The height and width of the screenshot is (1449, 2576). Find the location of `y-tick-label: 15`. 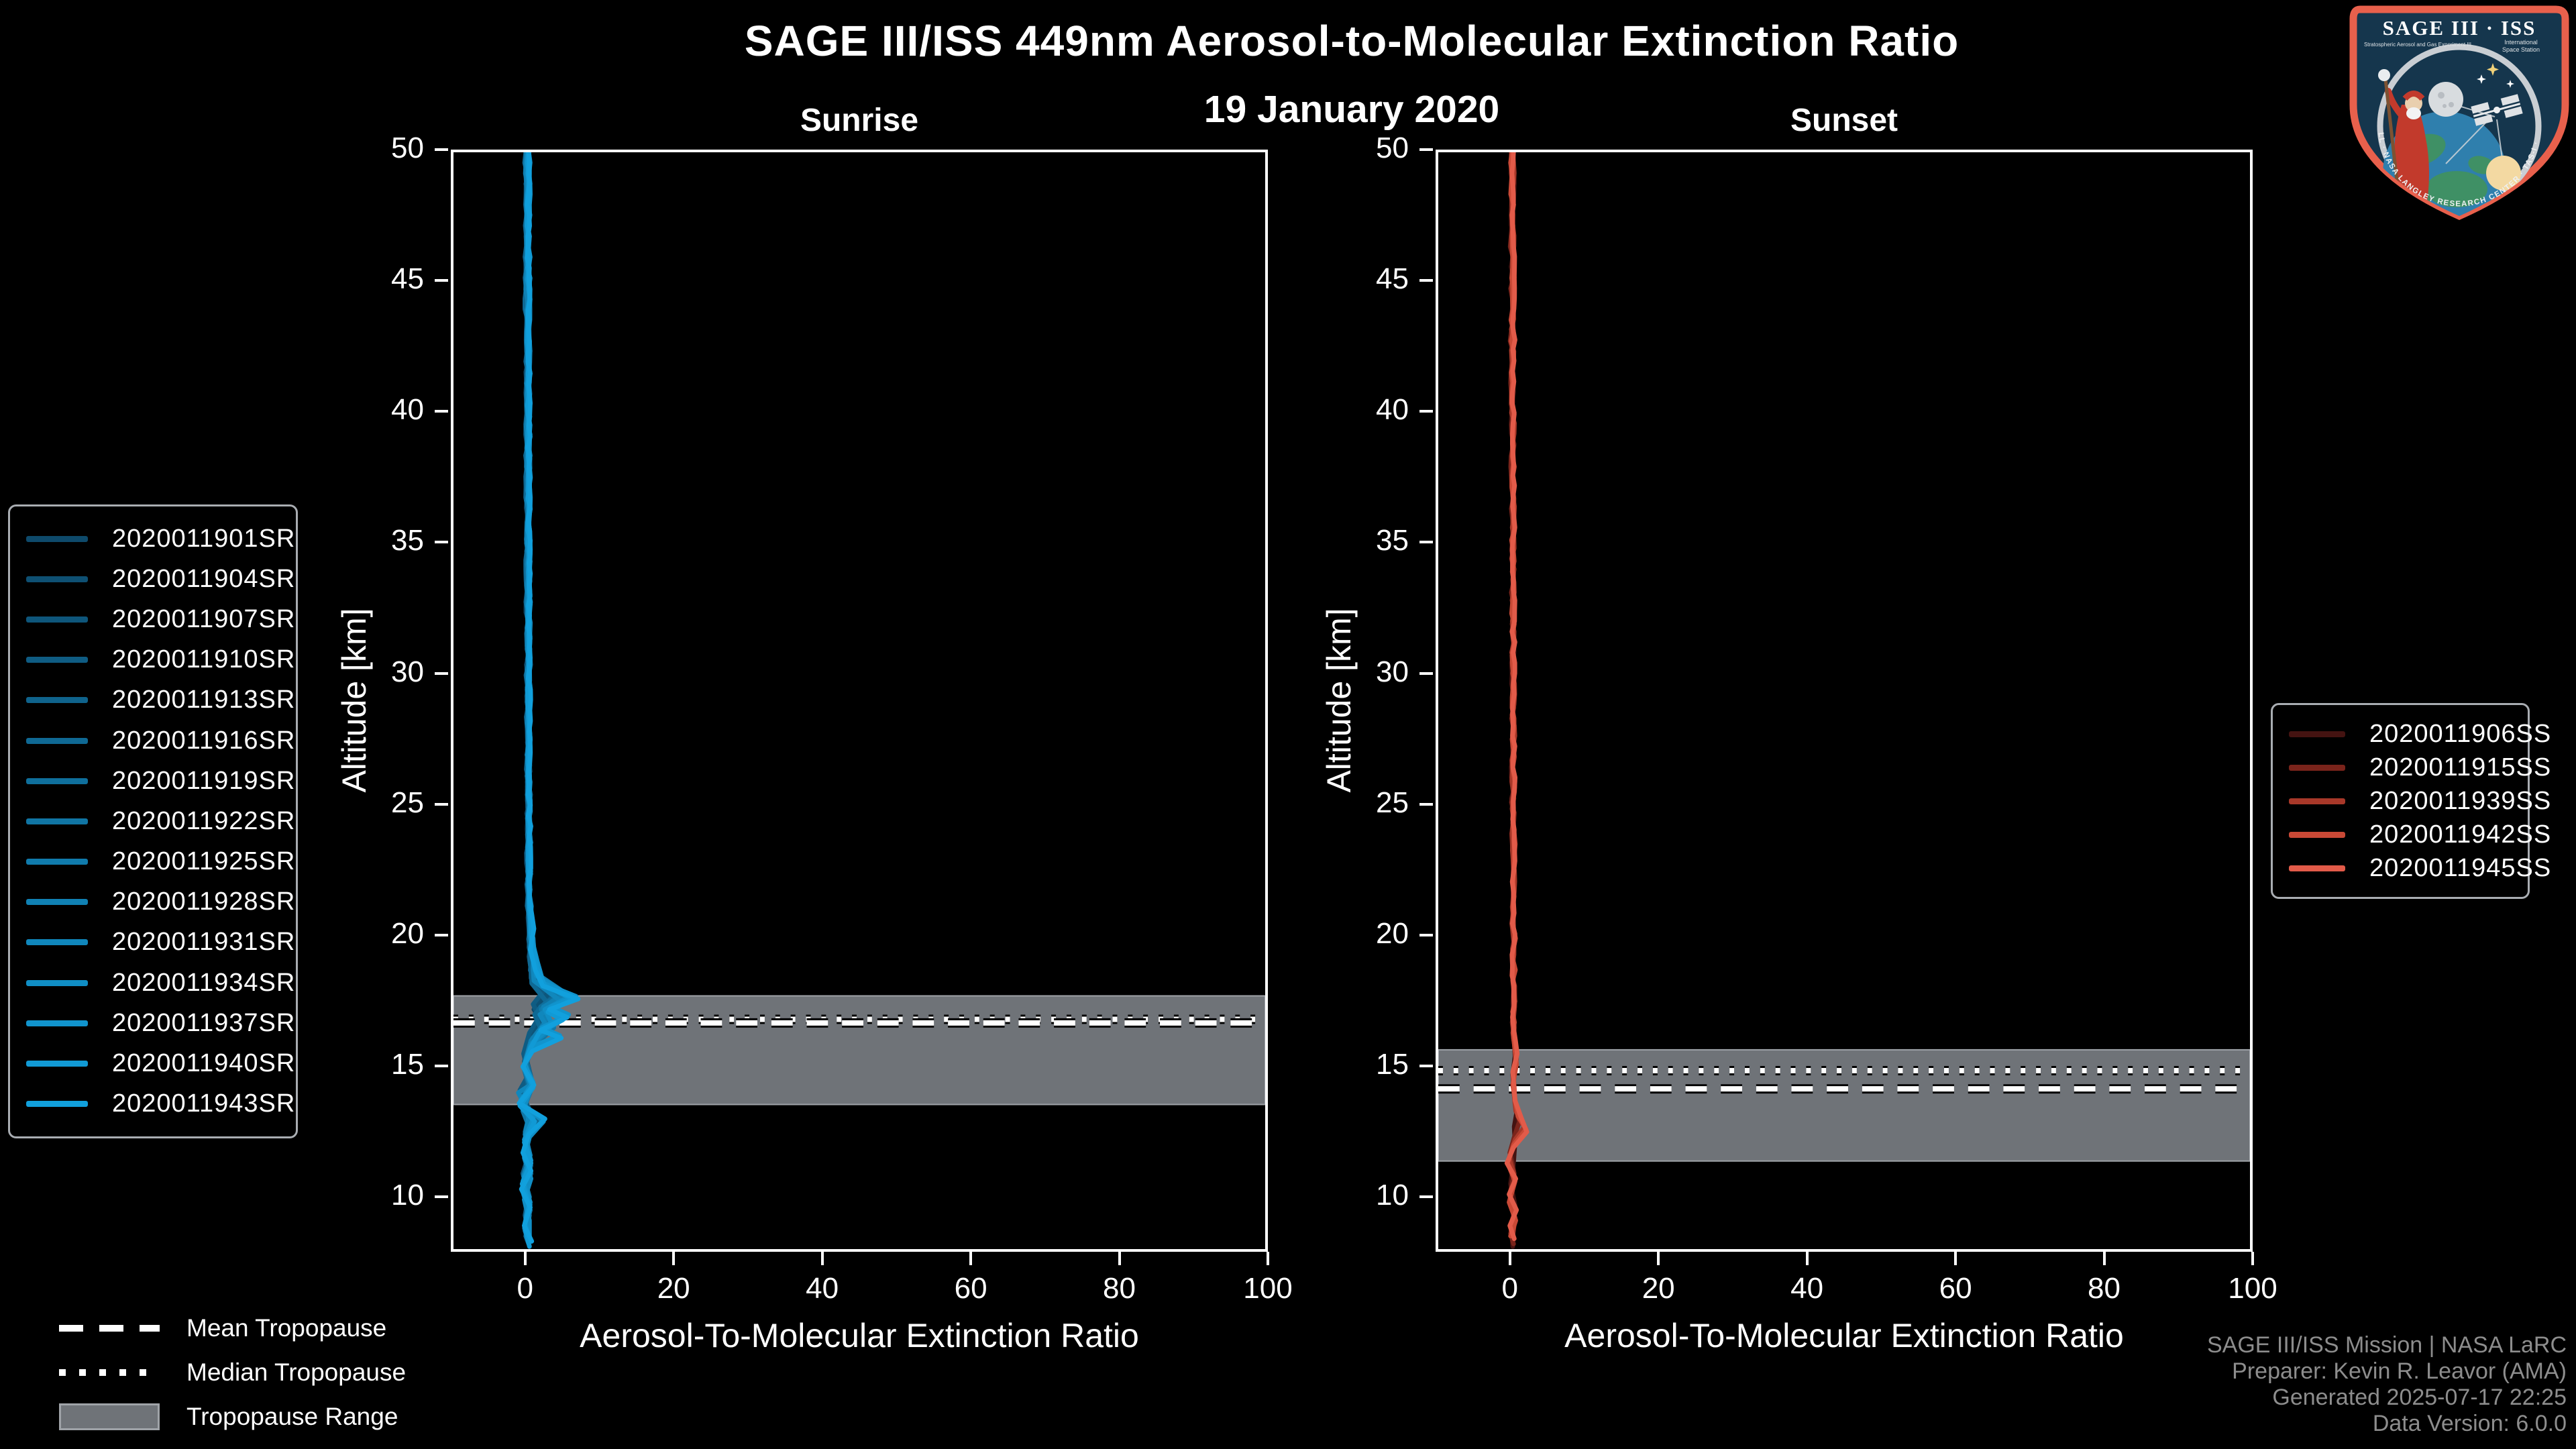

y-tick-label: 15 is located at coordinates (1392, 1064).